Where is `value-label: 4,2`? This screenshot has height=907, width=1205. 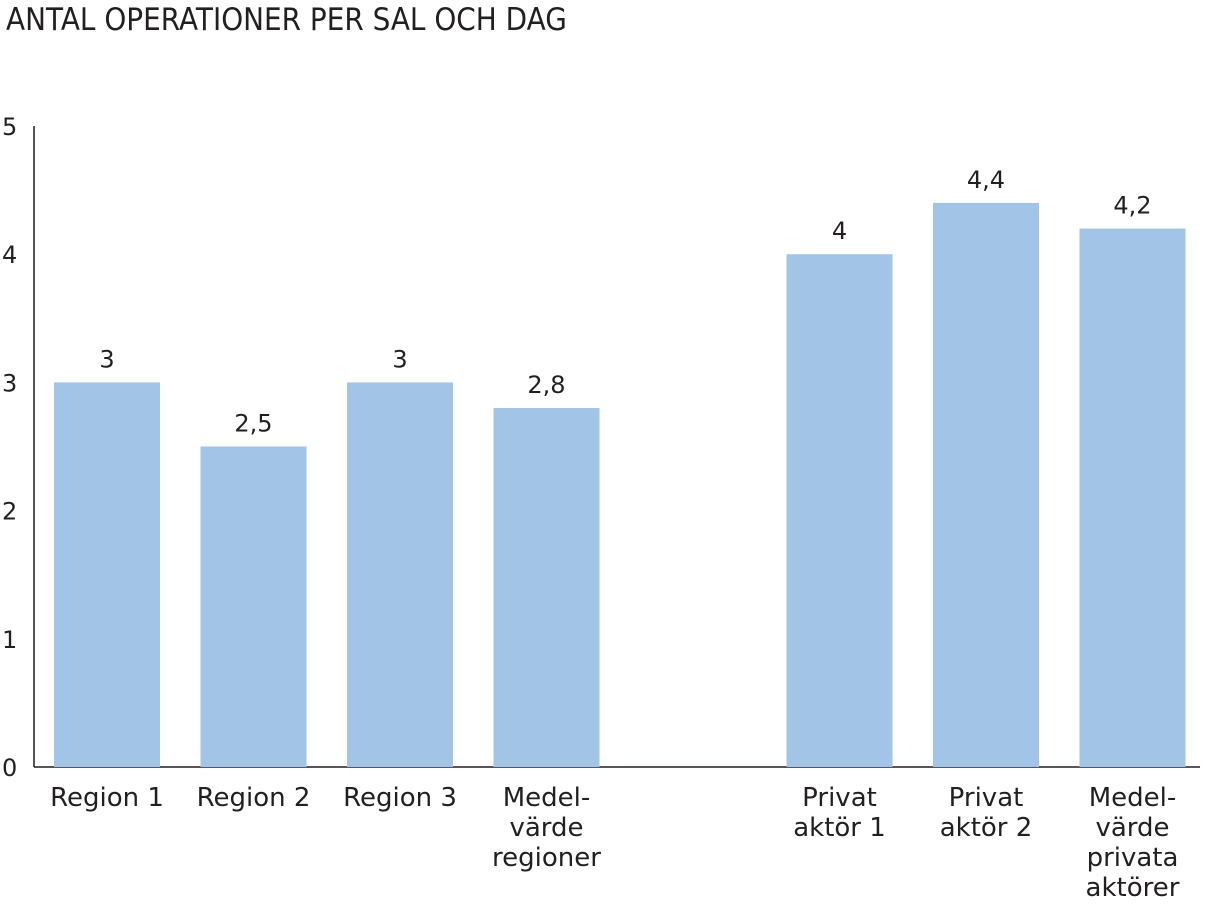 value-label: 4,2 is located at coordinates (1132, 206).